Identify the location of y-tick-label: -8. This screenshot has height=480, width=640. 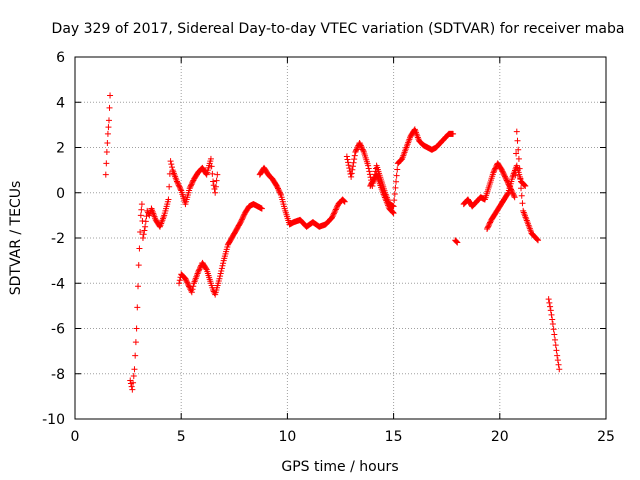
(58, 375).